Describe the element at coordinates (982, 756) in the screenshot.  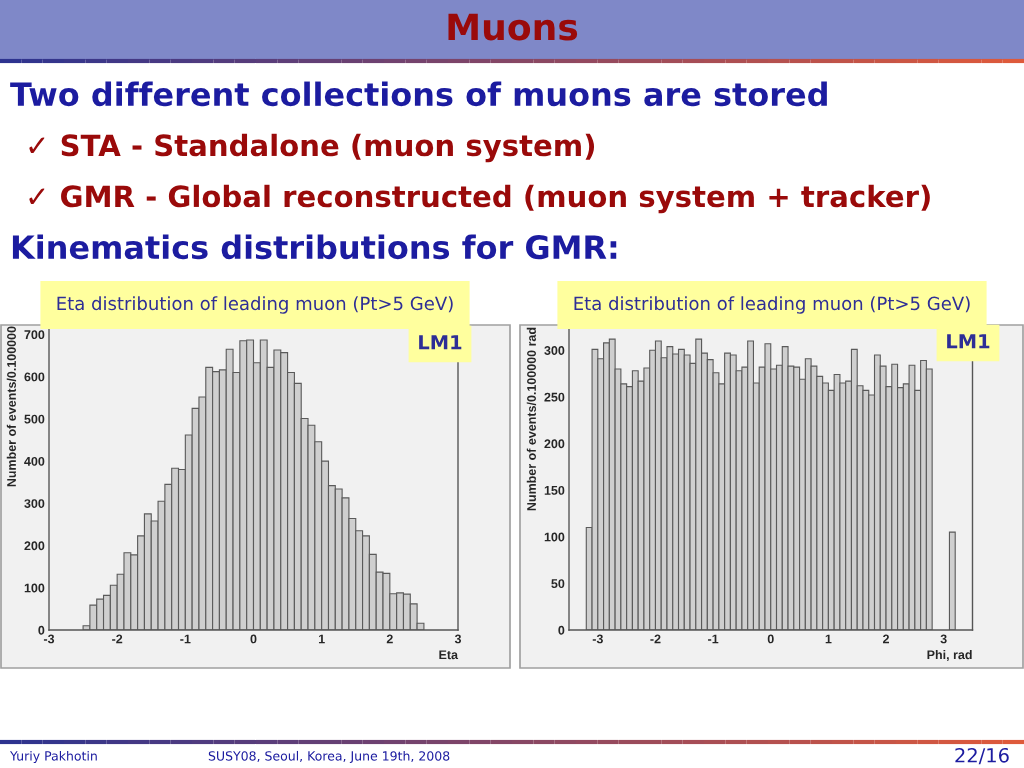
I see `text: 22/16` at that location.